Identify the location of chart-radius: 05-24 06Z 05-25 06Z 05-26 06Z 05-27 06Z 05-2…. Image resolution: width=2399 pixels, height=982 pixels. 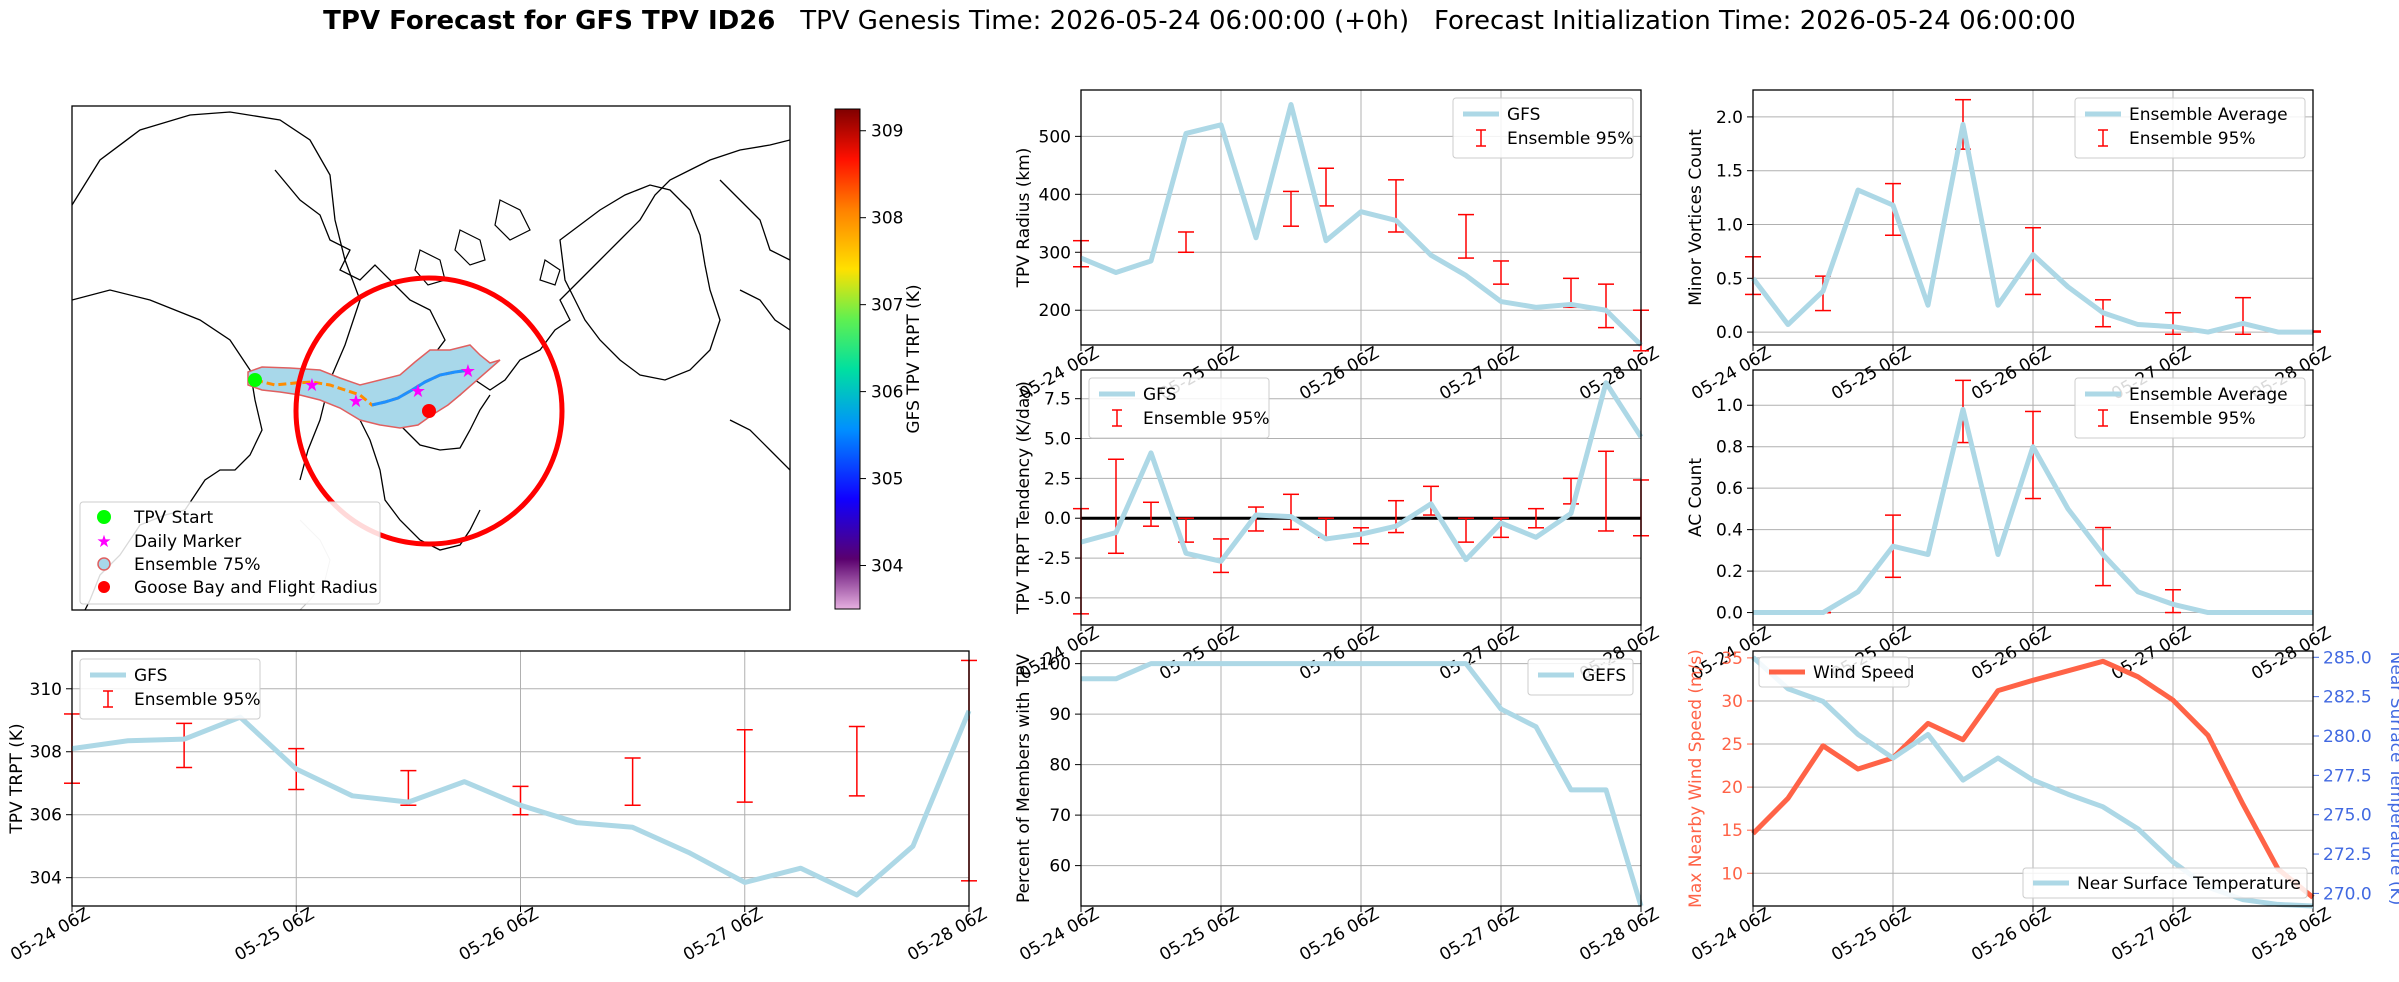
(1338, 246).